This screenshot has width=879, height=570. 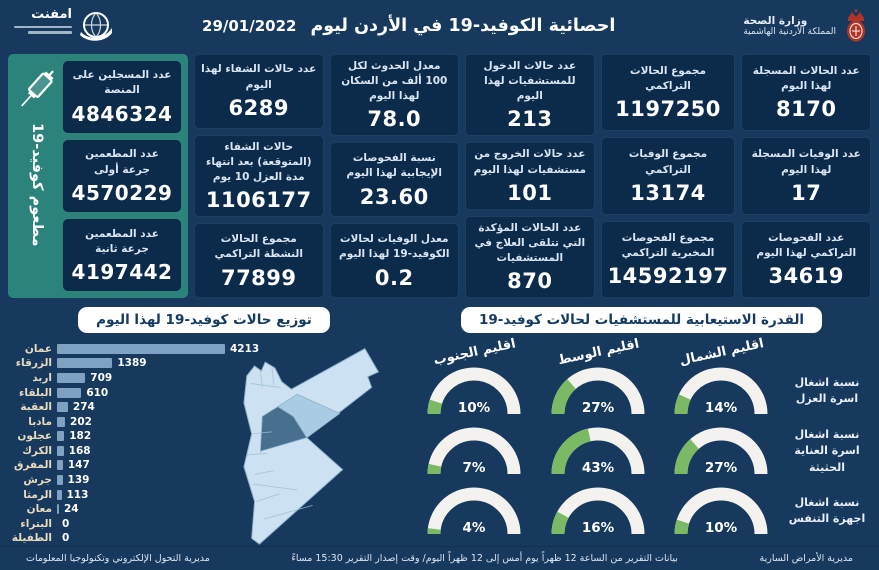 I want to click on gauge: 43%, so click(x=598, y=451).